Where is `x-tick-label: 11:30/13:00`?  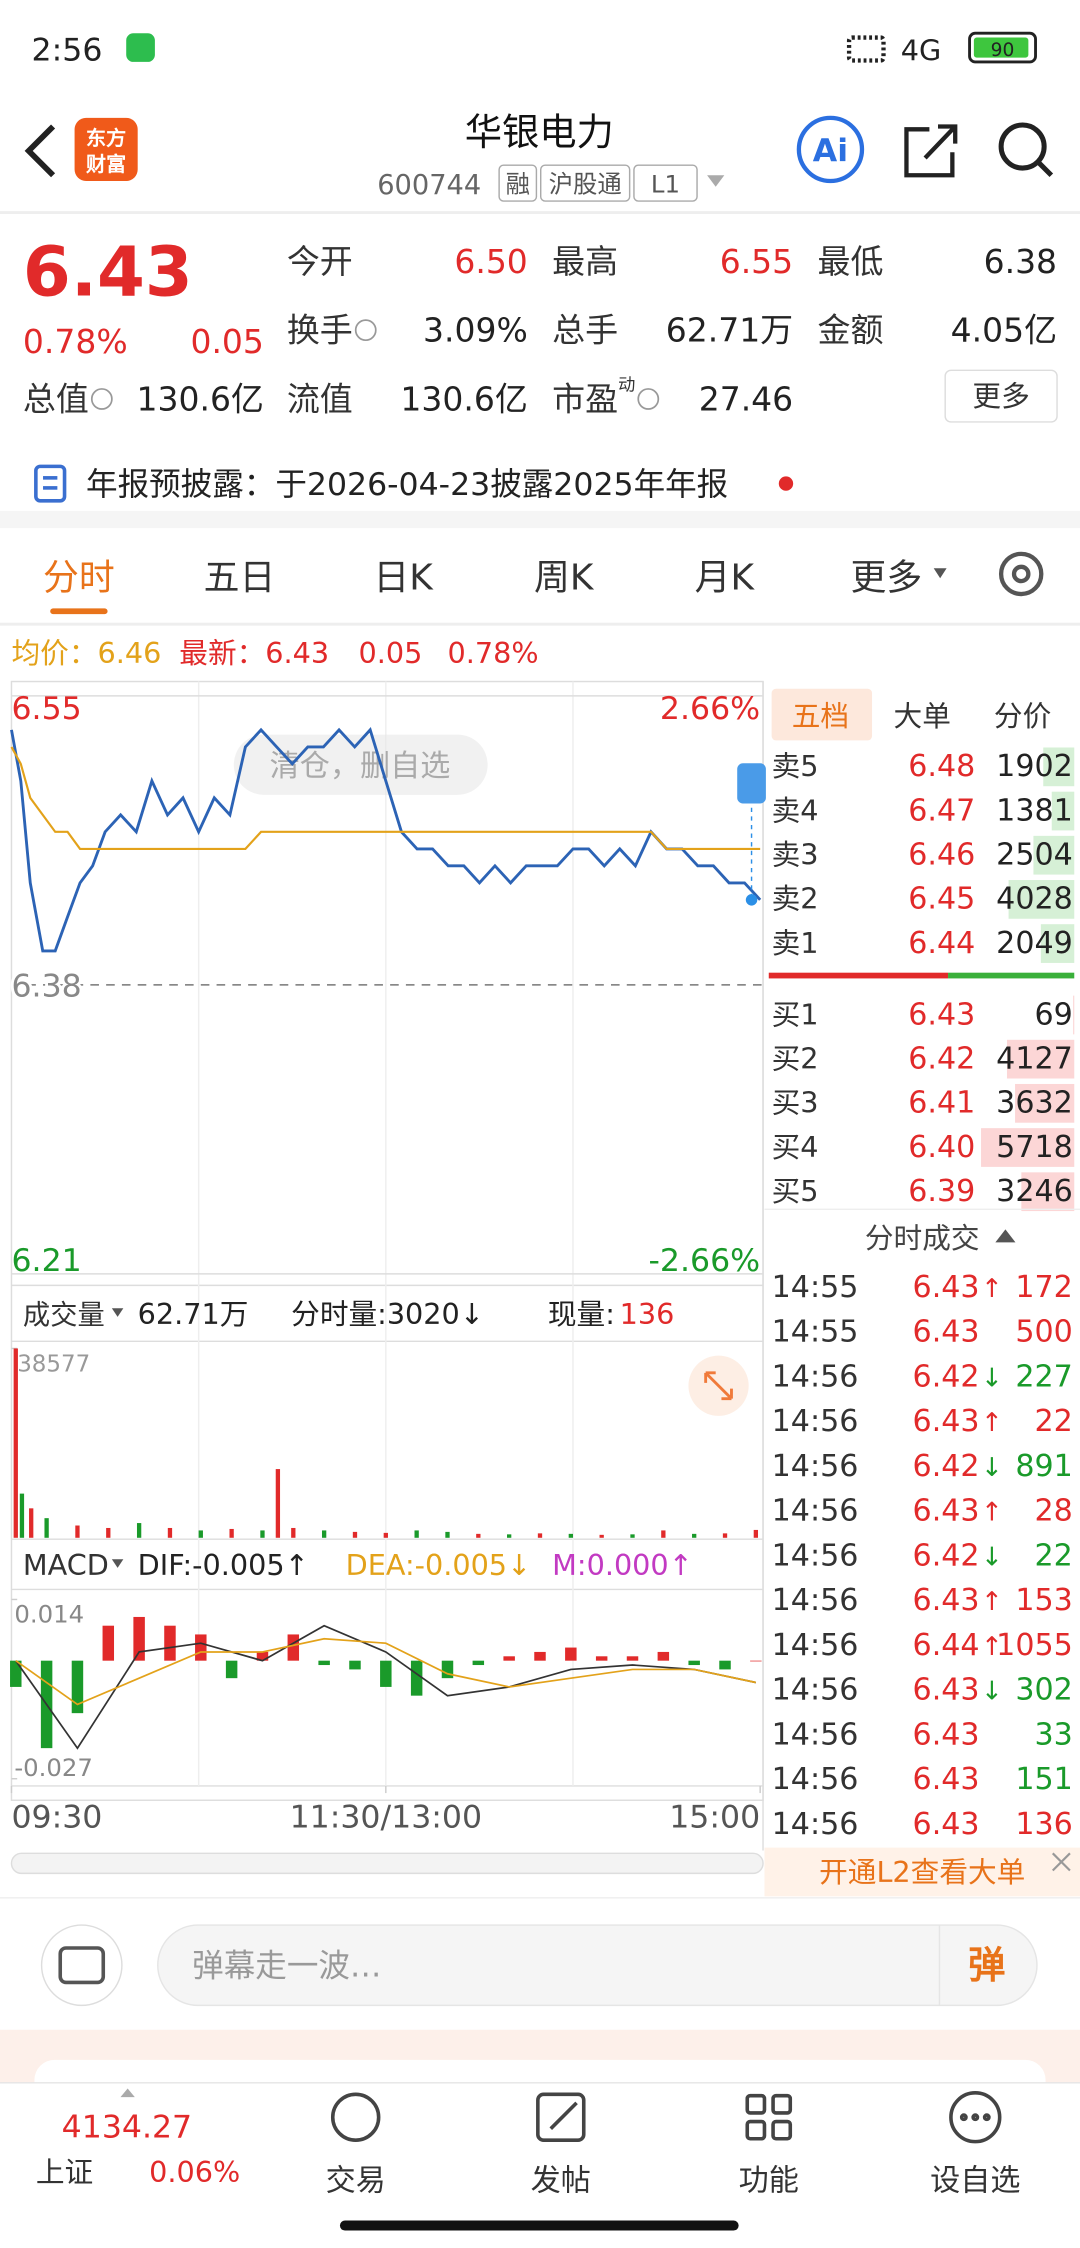 x-tick-label: 11:30/13:00 is located at coordinates (386, 1818).